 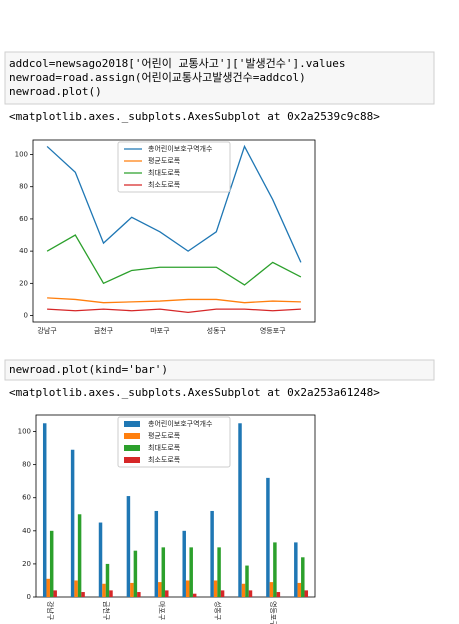 I want to click on code-line: newroad=road.assign(어린이교통사고발생건수=addcol), so click(x=157, y=77).